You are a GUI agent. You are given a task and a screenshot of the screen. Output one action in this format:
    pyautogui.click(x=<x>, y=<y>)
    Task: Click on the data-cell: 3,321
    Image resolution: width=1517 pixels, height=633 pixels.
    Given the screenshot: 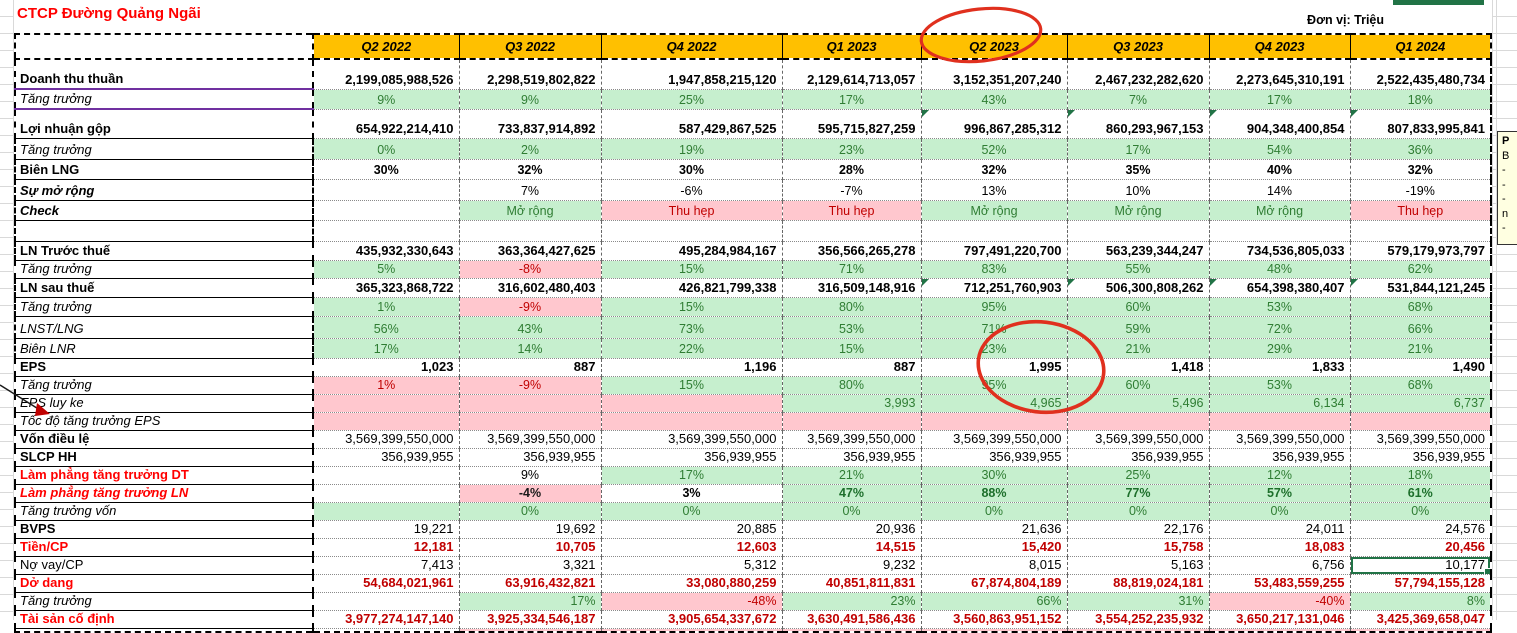 What is the action you would take?
    pyautogui.click(x=529, y=565)
    